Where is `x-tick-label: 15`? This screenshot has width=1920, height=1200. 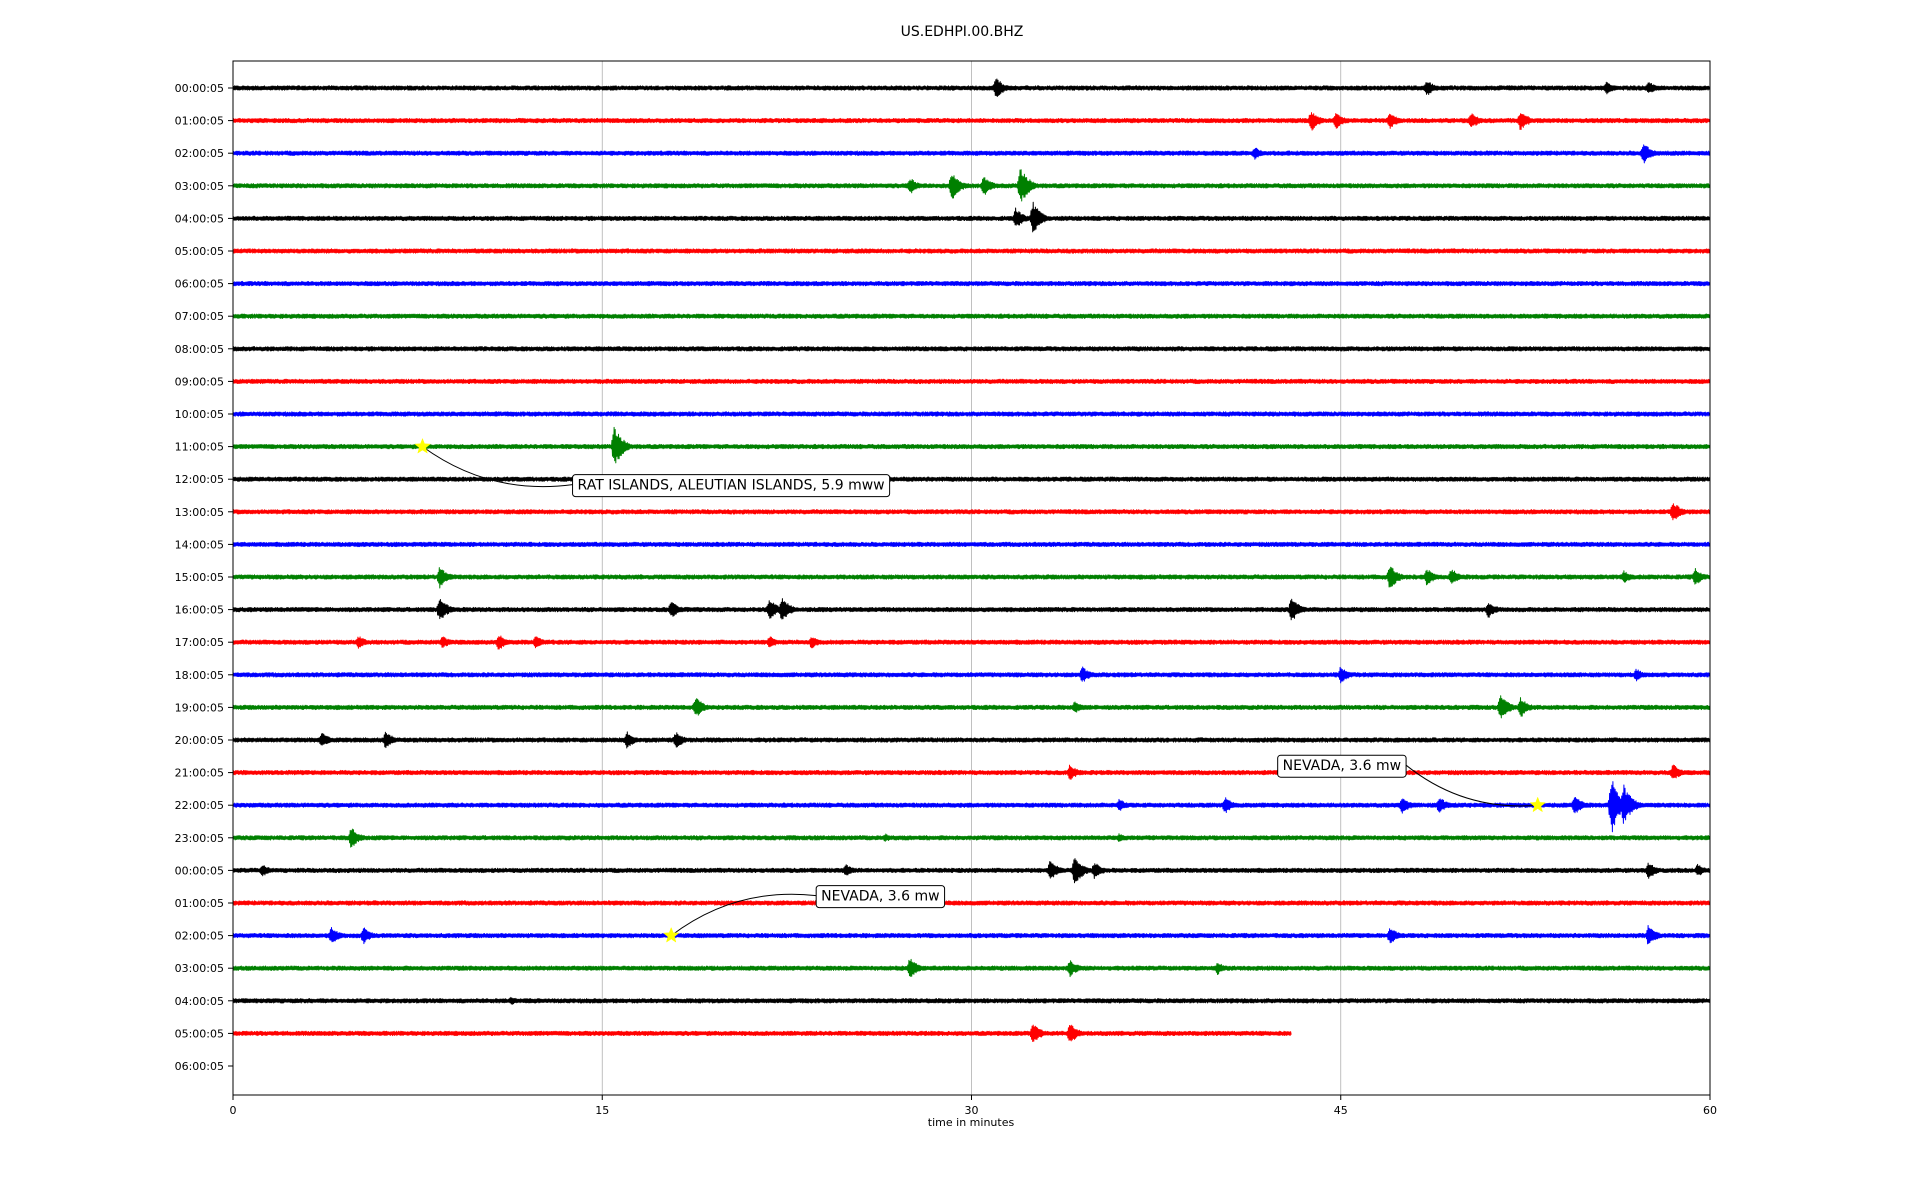
x-tick-label: 15 is located at coordinates (602, 1110).